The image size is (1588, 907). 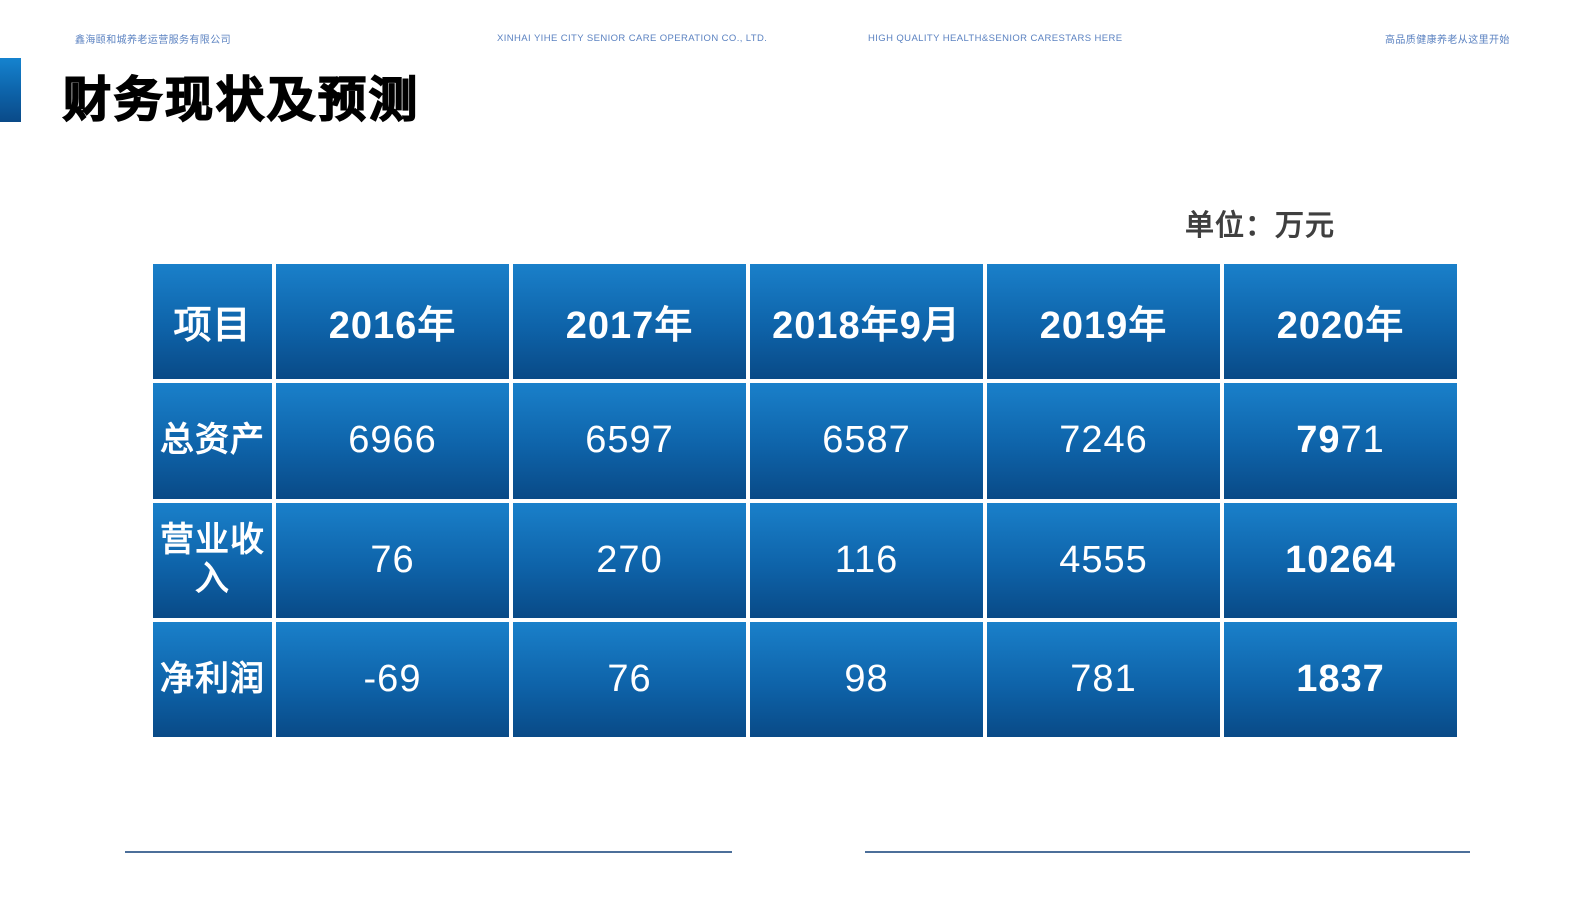 What do you see at coordinates (1167, 852) in the screenshot?
I see `bottom-rule-right` at bounding box center [1167, 852].